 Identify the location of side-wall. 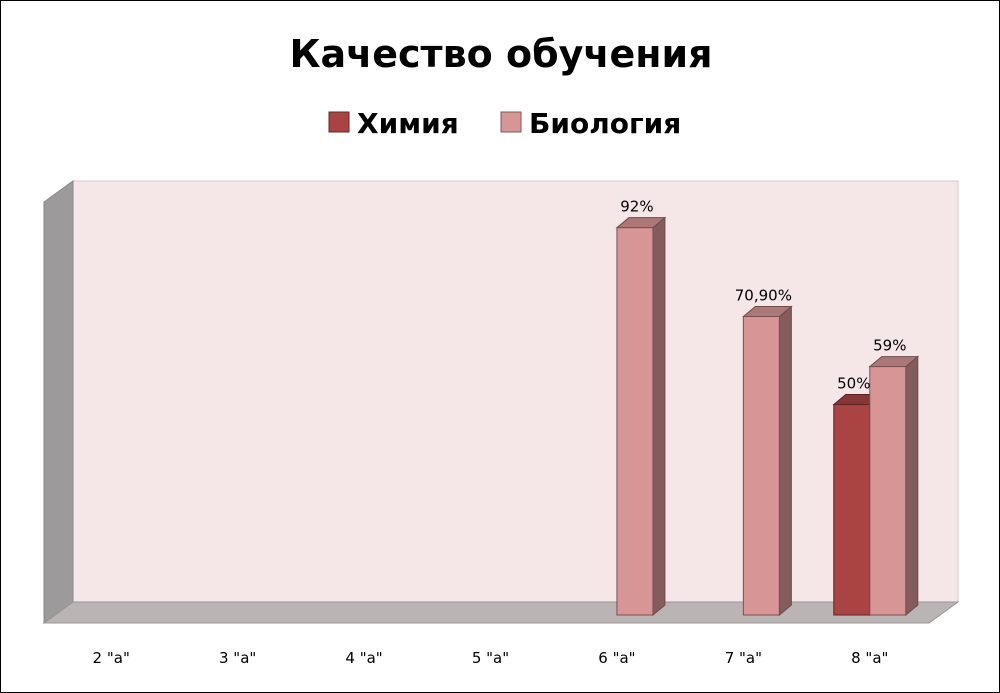
(58, 402).